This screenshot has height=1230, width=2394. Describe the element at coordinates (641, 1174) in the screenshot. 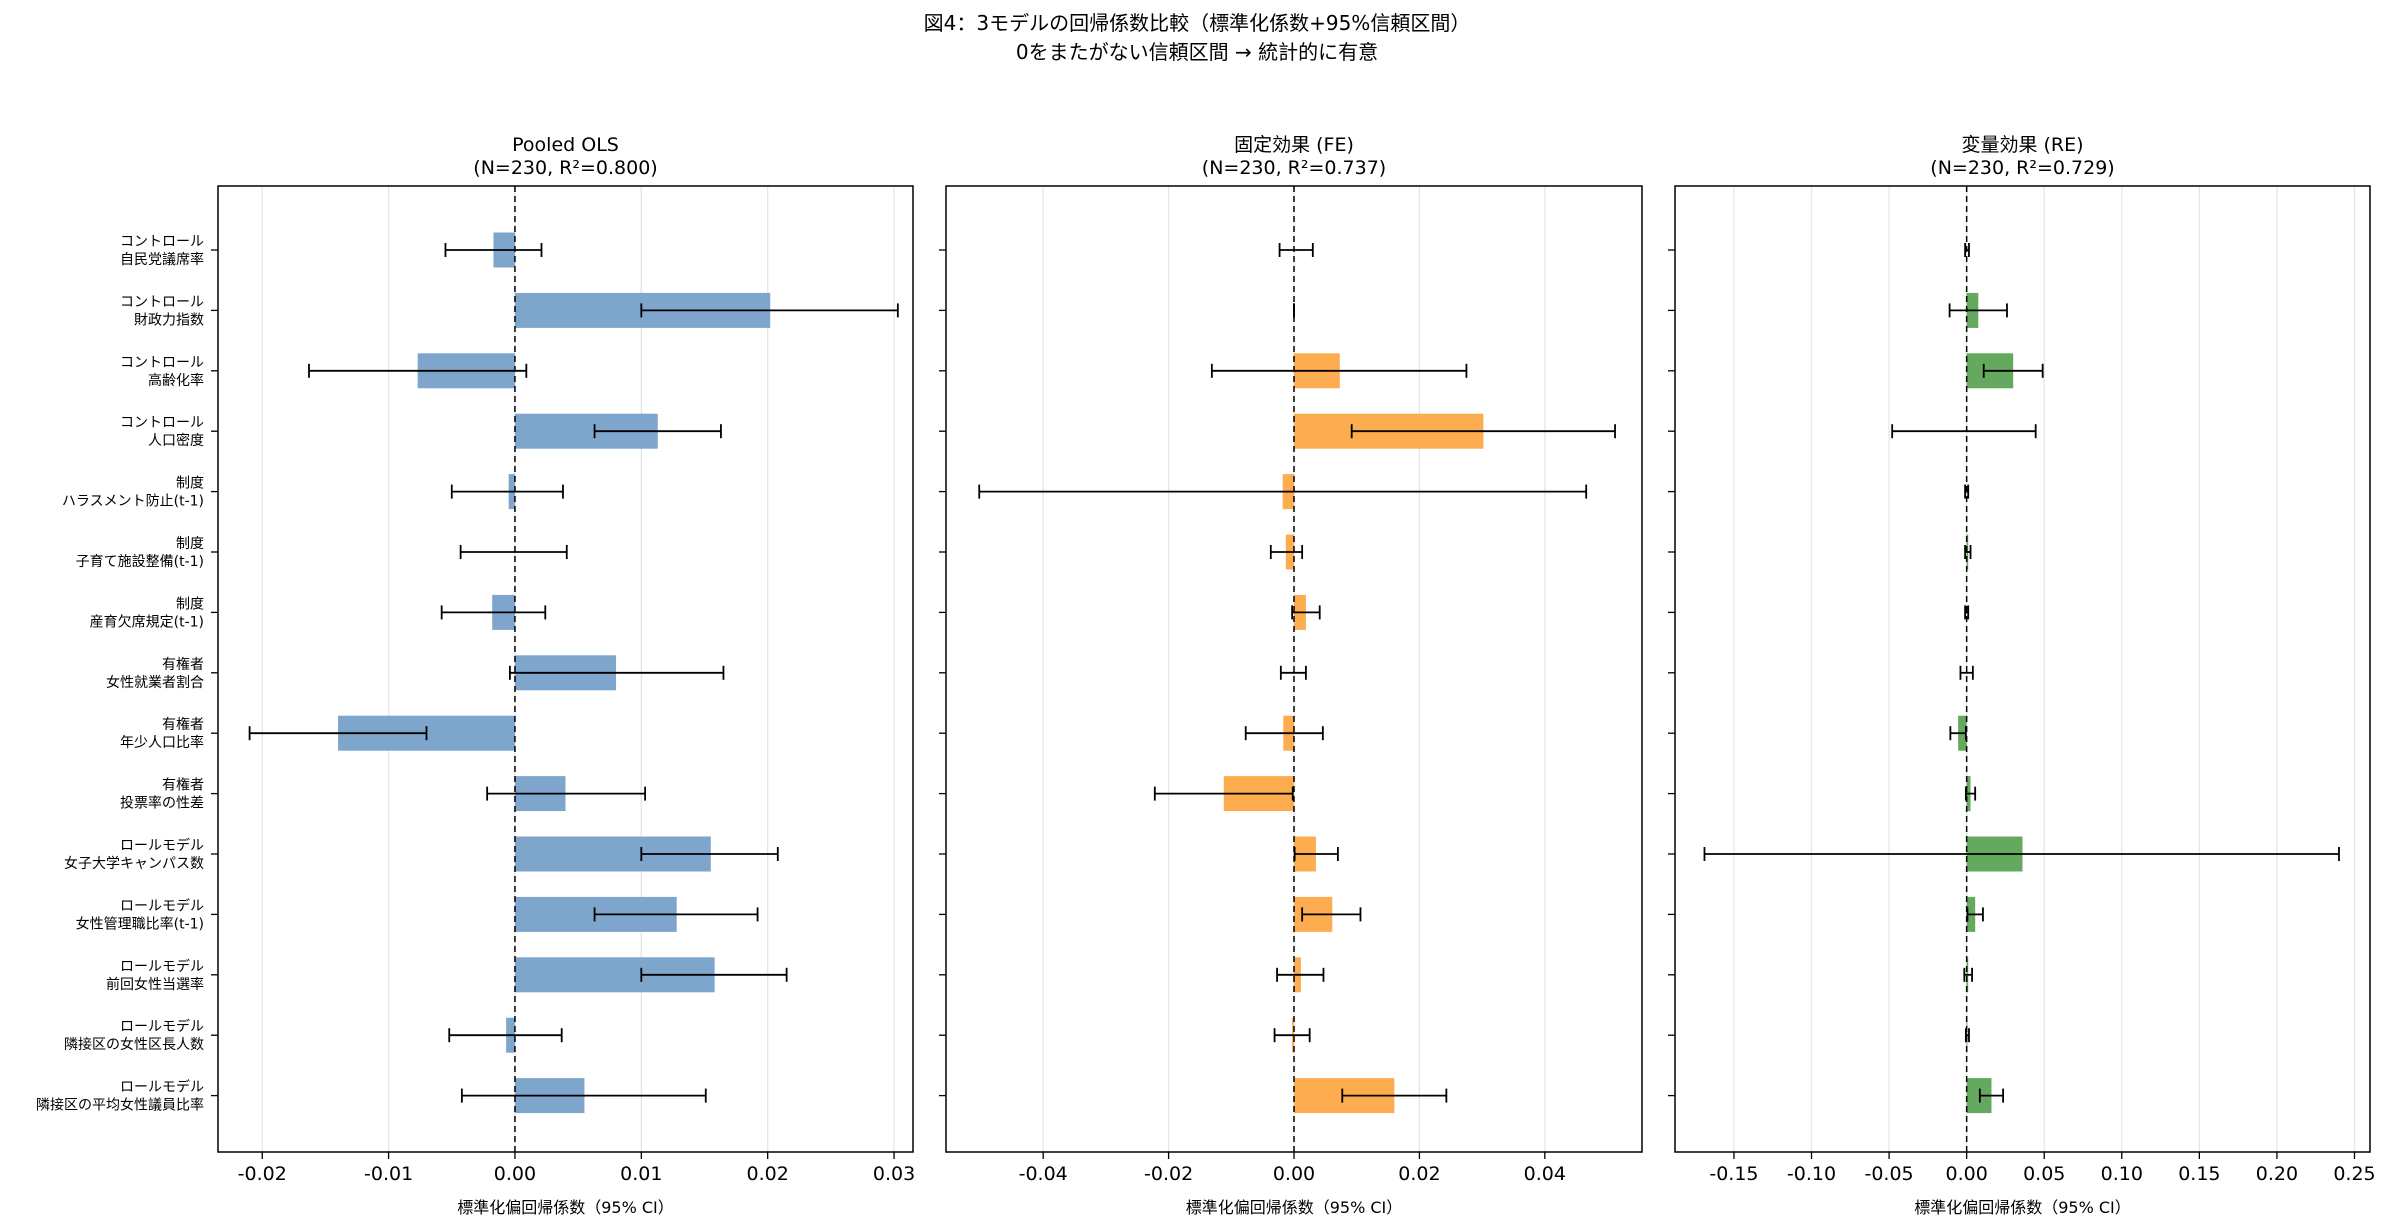

I see `x-tick-label: 0.01` at that location.